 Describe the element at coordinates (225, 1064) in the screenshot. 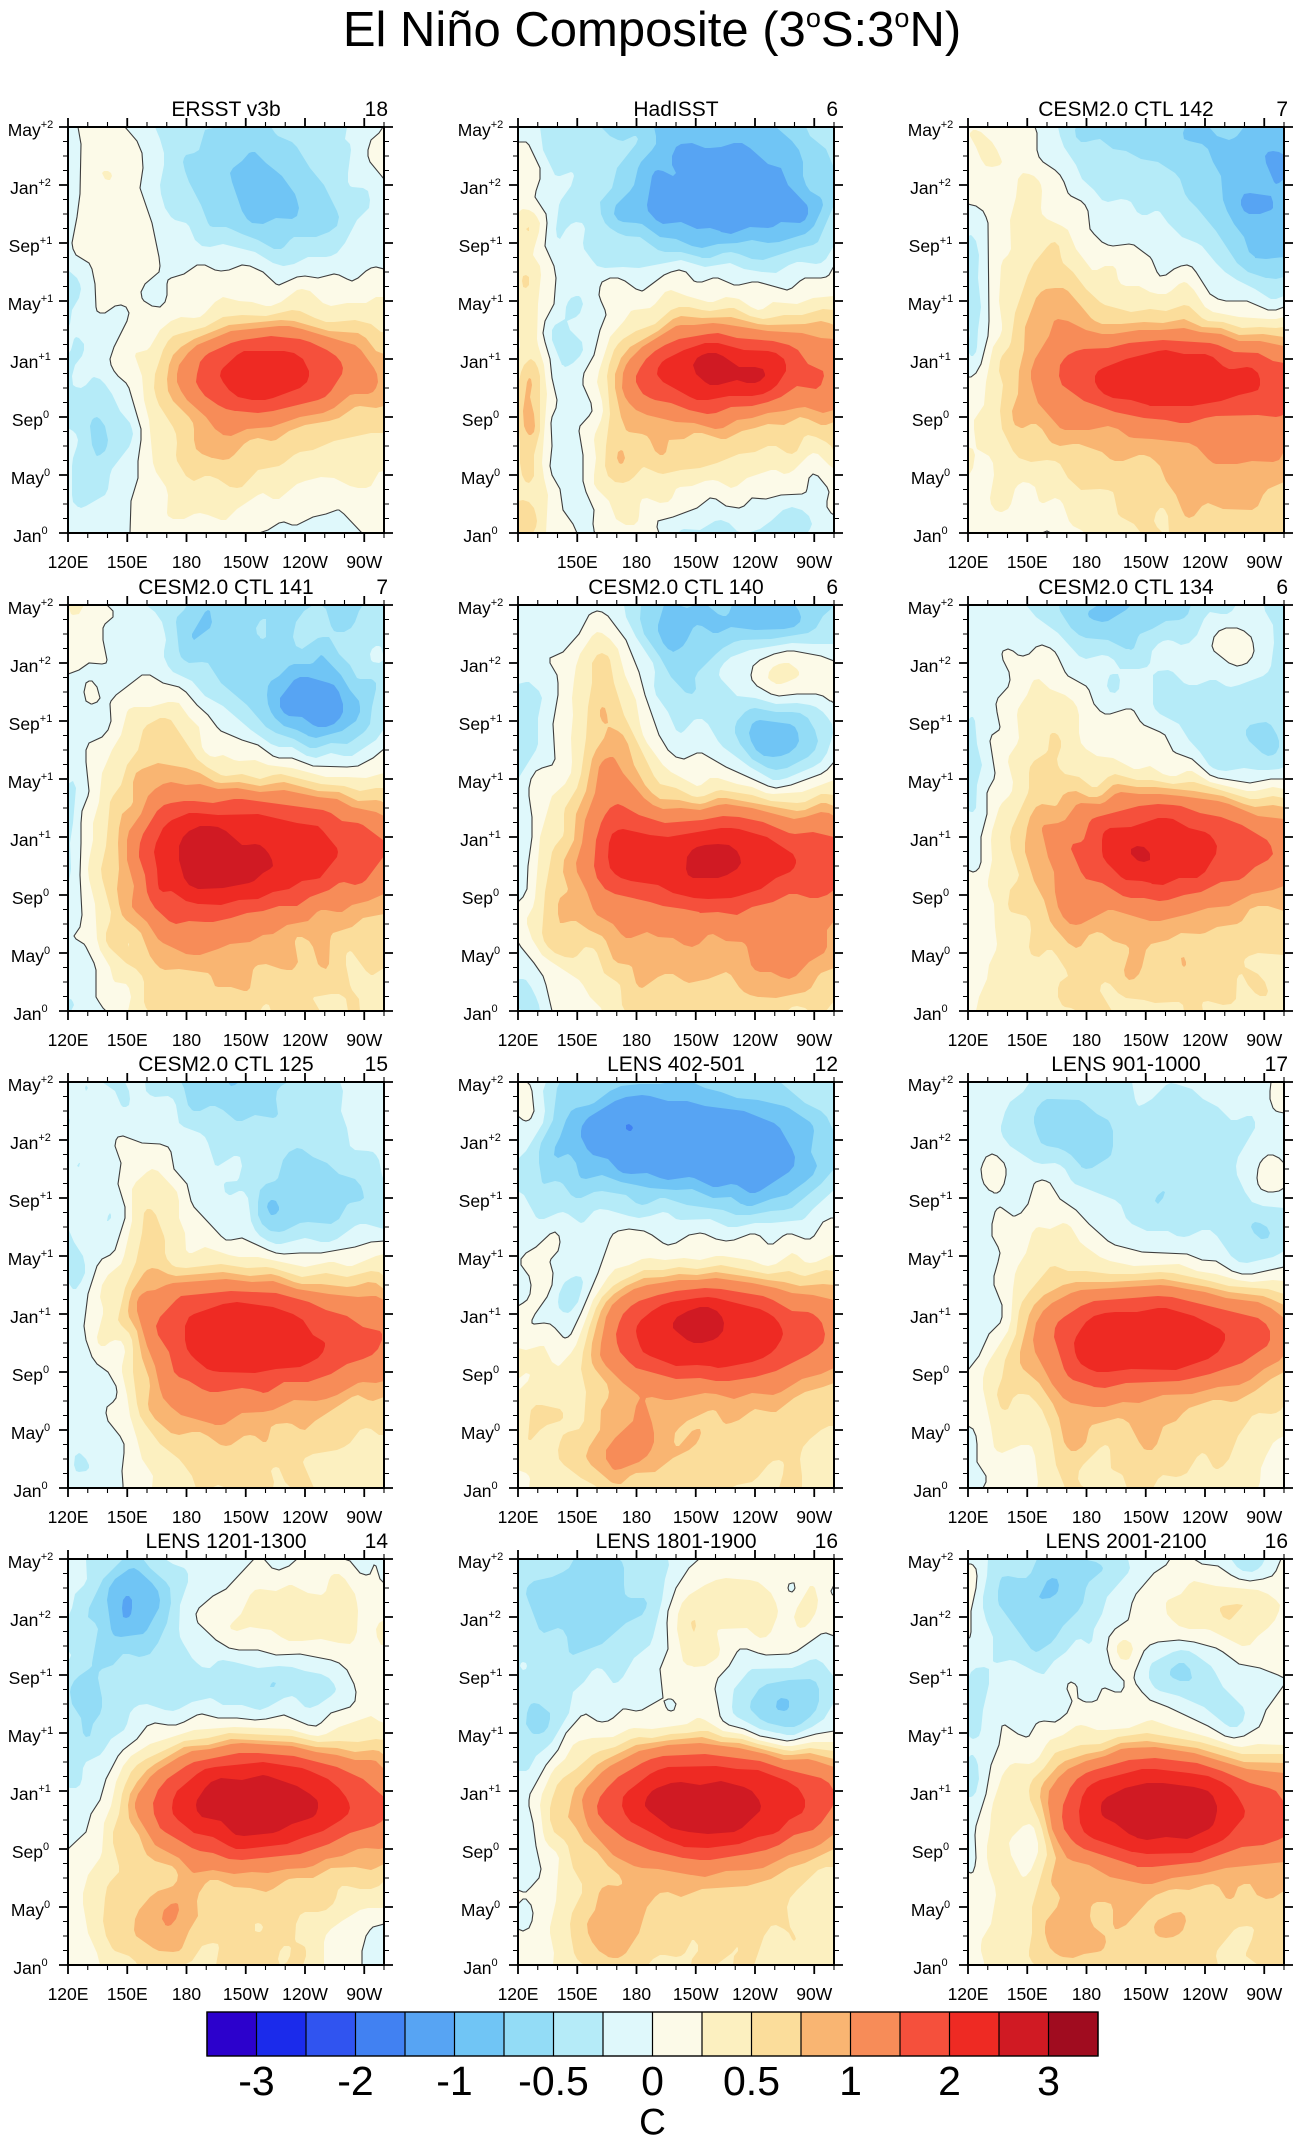

I see `svg-text: CESM2.0 CTL 125` at that location.